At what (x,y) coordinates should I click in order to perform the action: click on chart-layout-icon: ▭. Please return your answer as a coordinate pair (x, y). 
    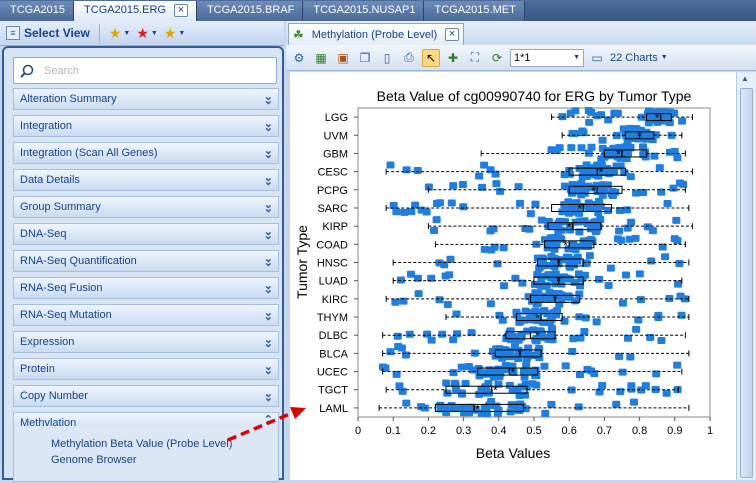
    Looking at the image, I should click on (597, 57).